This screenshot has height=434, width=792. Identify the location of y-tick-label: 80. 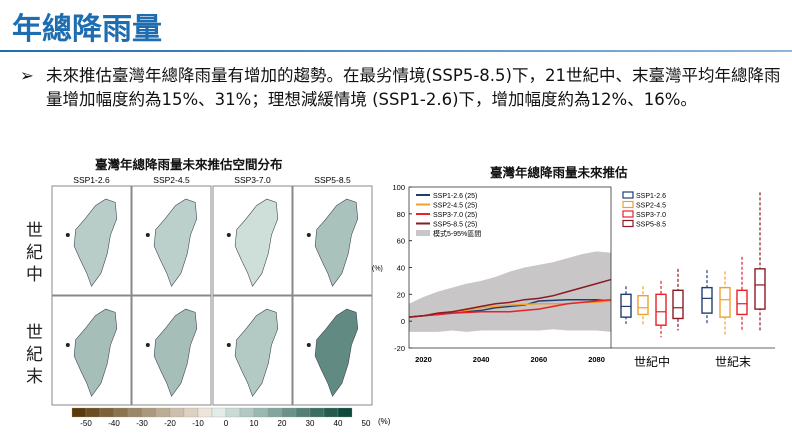
(401, 214).